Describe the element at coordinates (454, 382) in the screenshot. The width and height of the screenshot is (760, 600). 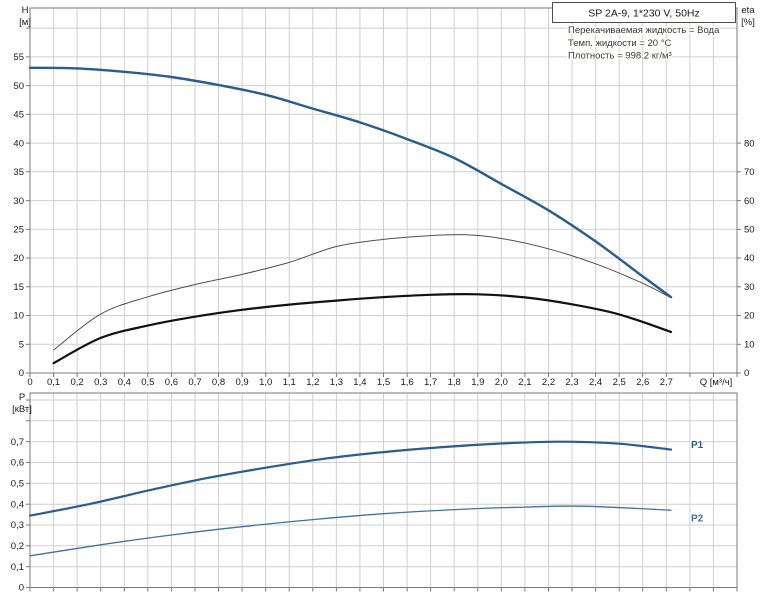
I see `x-tick-label: 1,8` at that location.